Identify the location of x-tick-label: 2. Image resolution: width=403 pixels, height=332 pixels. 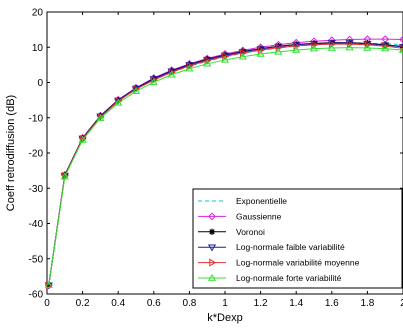
(401, 303).